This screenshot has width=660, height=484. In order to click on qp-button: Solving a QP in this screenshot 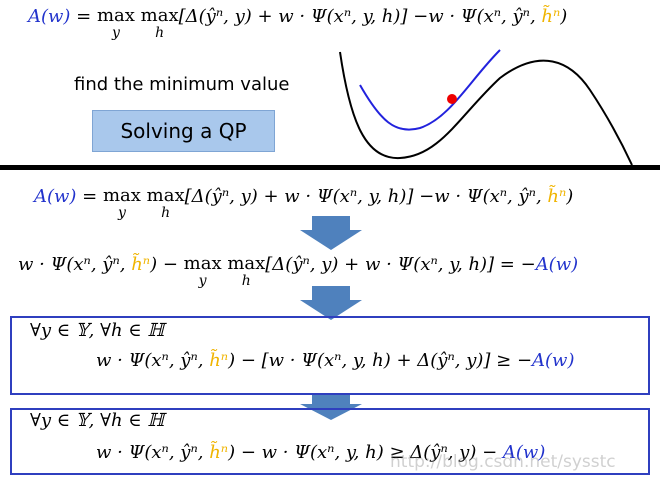, I will do `click(183, 131)`.